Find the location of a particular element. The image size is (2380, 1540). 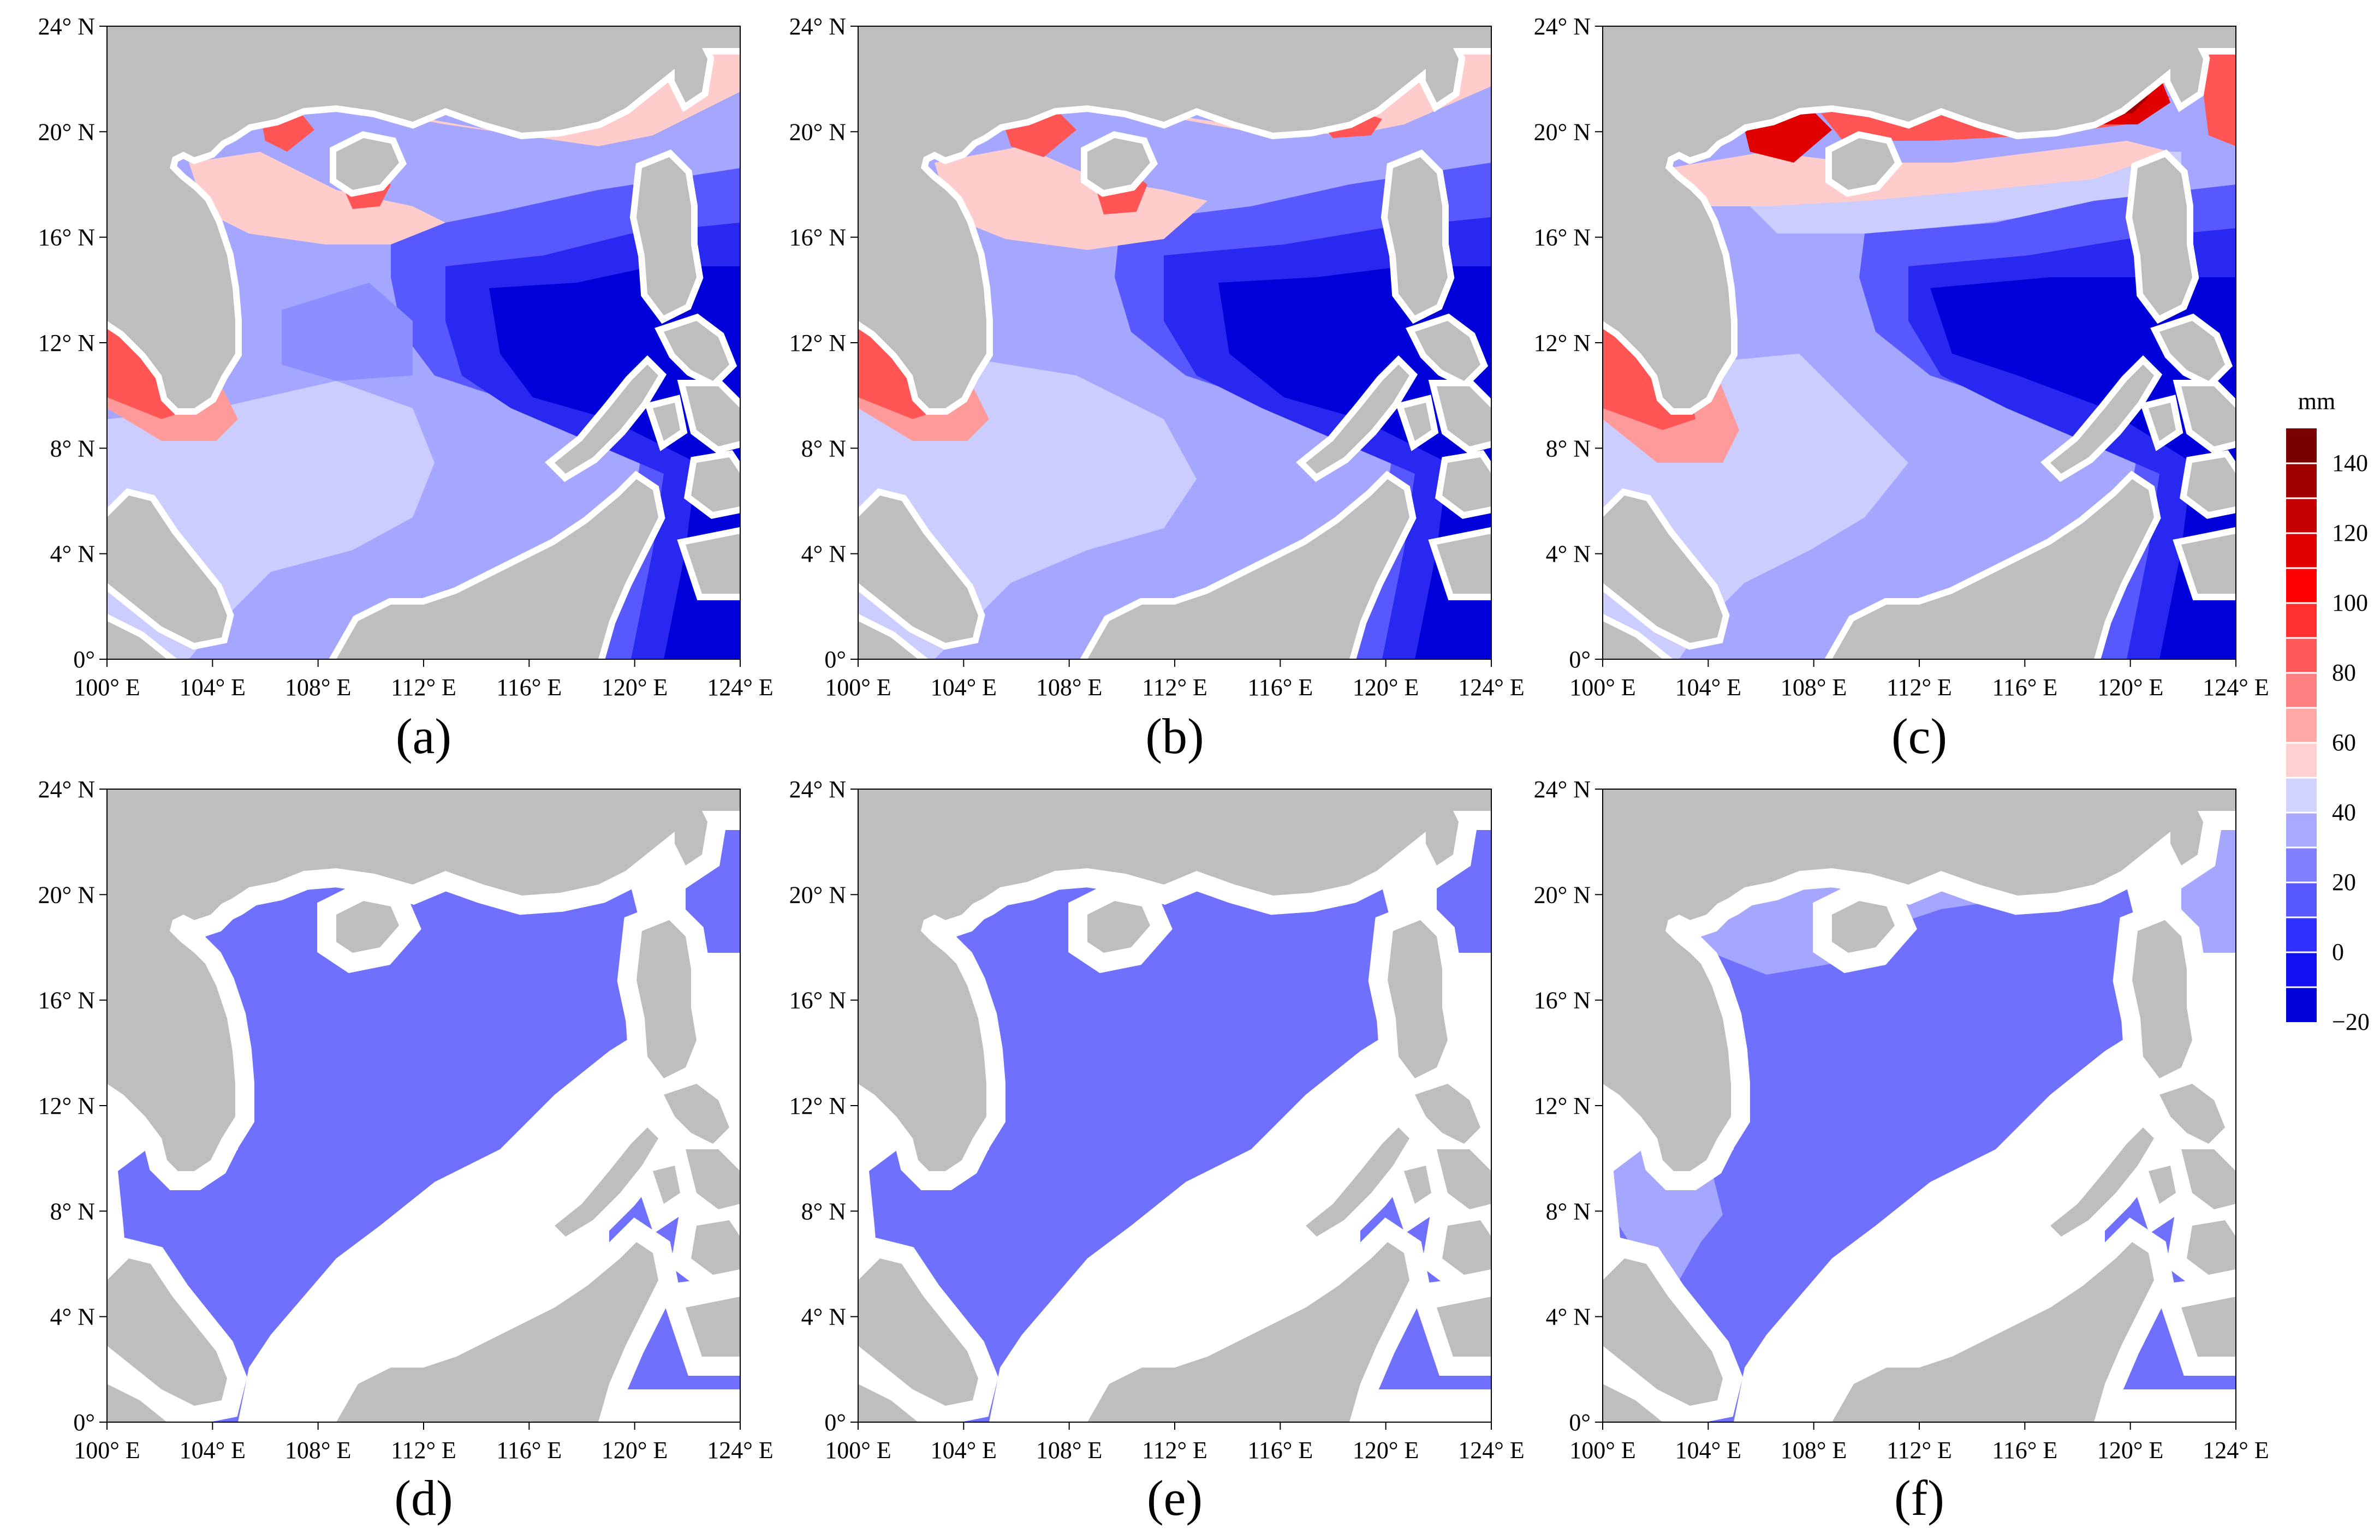

colorbar-tick-label: 60 is located at coordinates (2344, 743).